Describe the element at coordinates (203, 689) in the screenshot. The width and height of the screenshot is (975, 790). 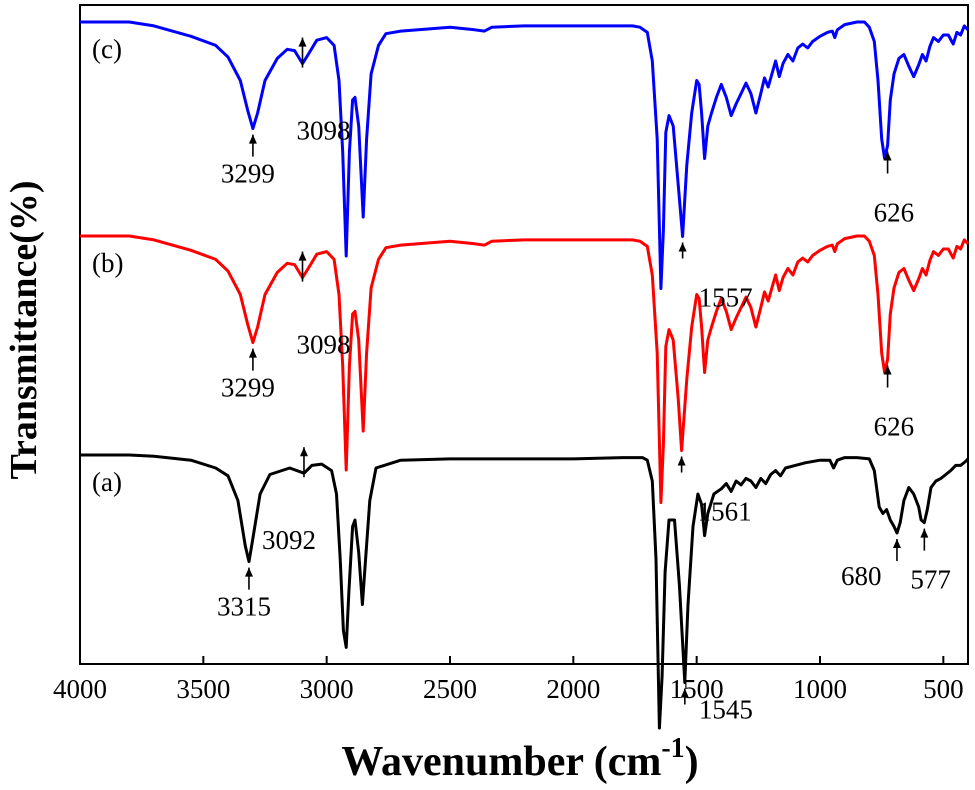
I see `x-tick-label-3500: 3500` at that location.